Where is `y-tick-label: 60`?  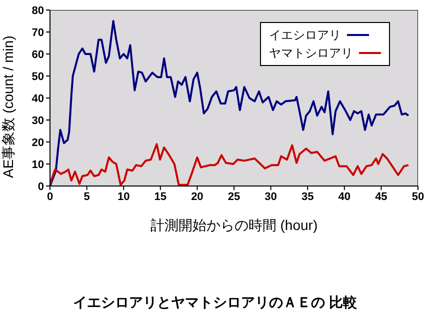
y-tick-label: 60 is located at coordinates (38, 54).